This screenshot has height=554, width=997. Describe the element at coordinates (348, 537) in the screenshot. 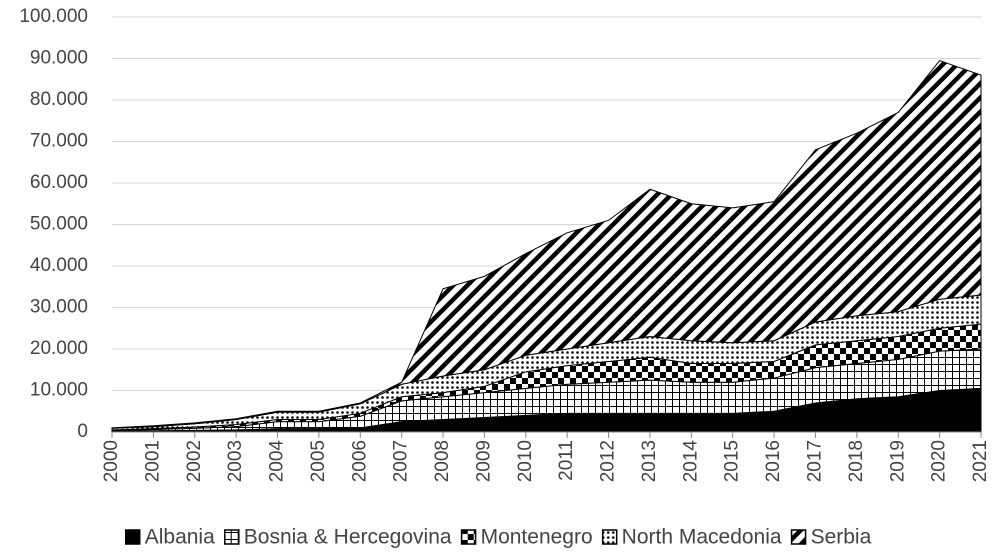

I see `legend-label: Bosnia & Hercegovina` at that location.